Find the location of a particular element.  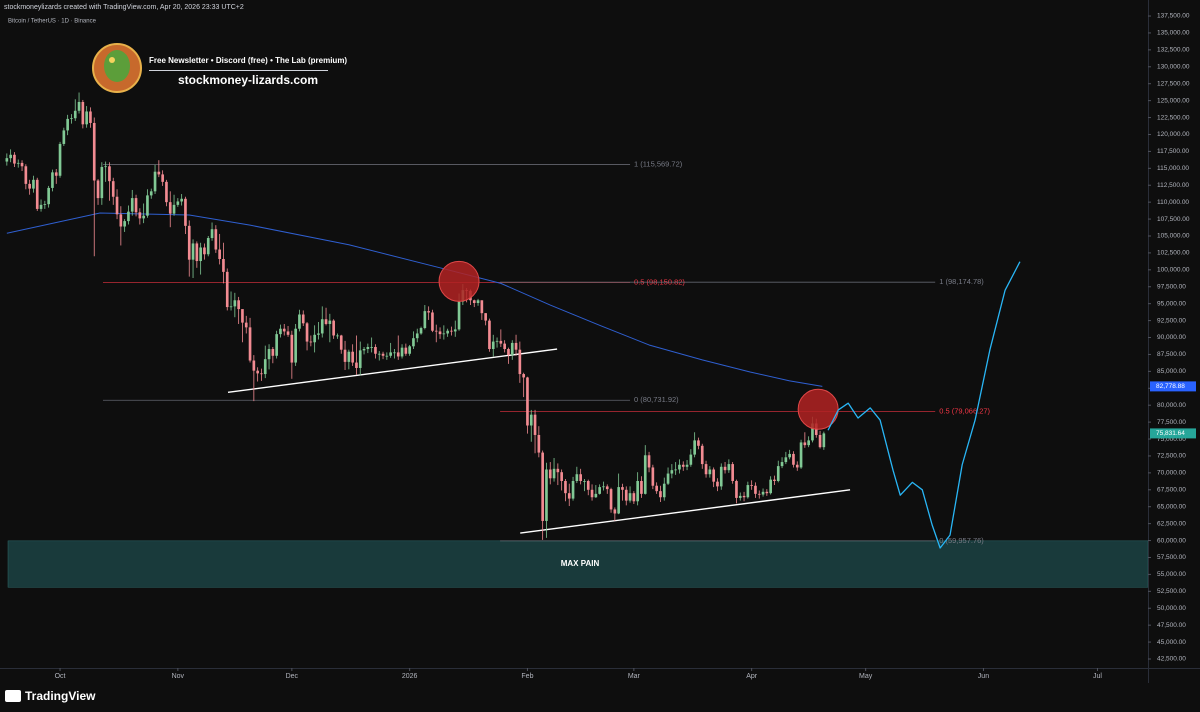

price-tag is located at coordinates (1173, 433).